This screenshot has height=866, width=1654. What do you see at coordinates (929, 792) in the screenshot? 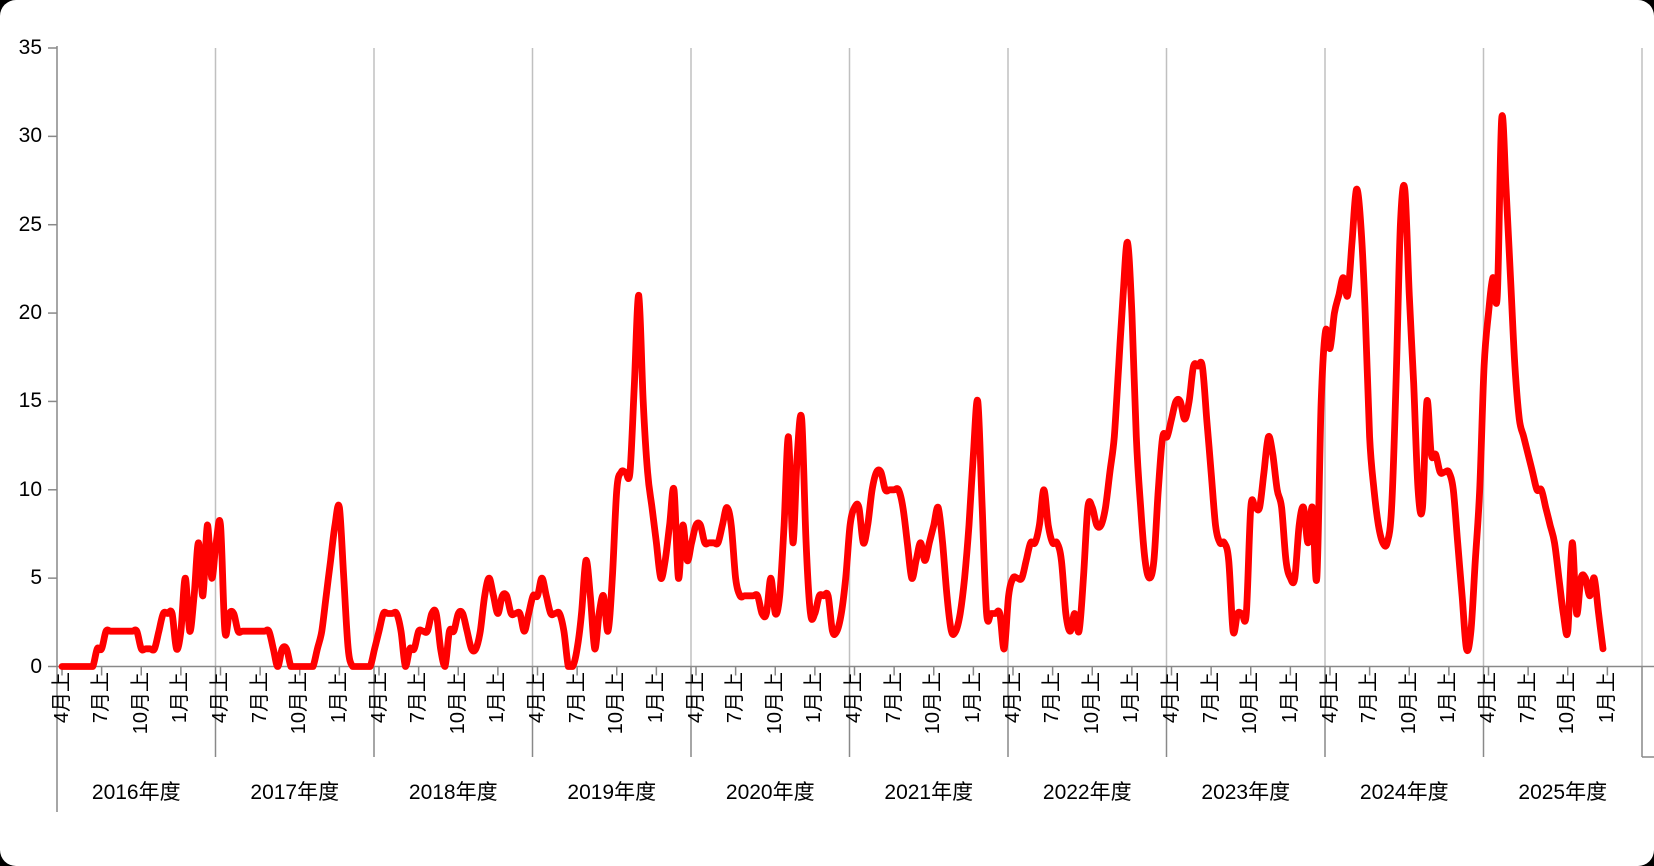
I see `fiscal-year-label: 2021年度` at bounding box center [929, 792].